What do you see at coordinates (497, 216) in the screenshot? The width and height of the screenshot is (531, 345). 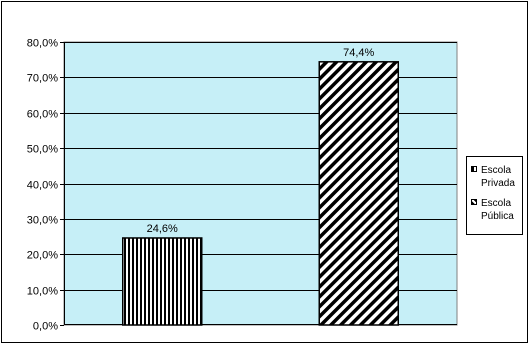 I see `legend-label-line2: Pública` at bounding box center [497, 216].